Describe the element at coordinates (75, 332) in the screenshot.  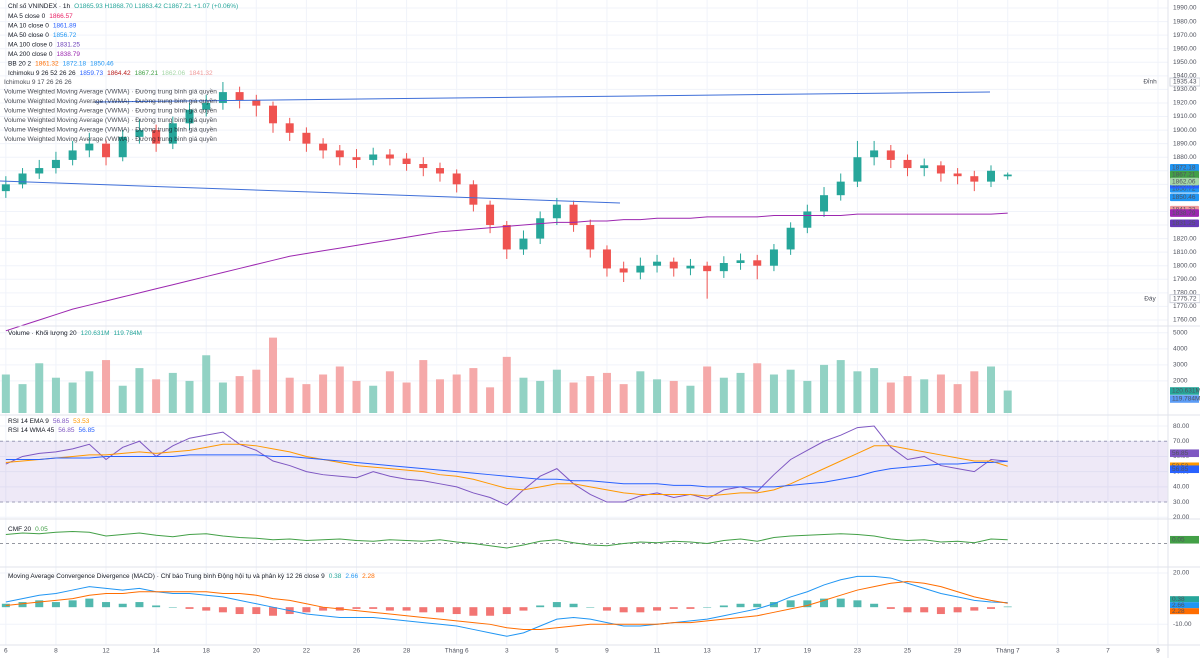
I see `legend-row: Volume · Khối lượng 20 120.631M 119.784M` at that location.